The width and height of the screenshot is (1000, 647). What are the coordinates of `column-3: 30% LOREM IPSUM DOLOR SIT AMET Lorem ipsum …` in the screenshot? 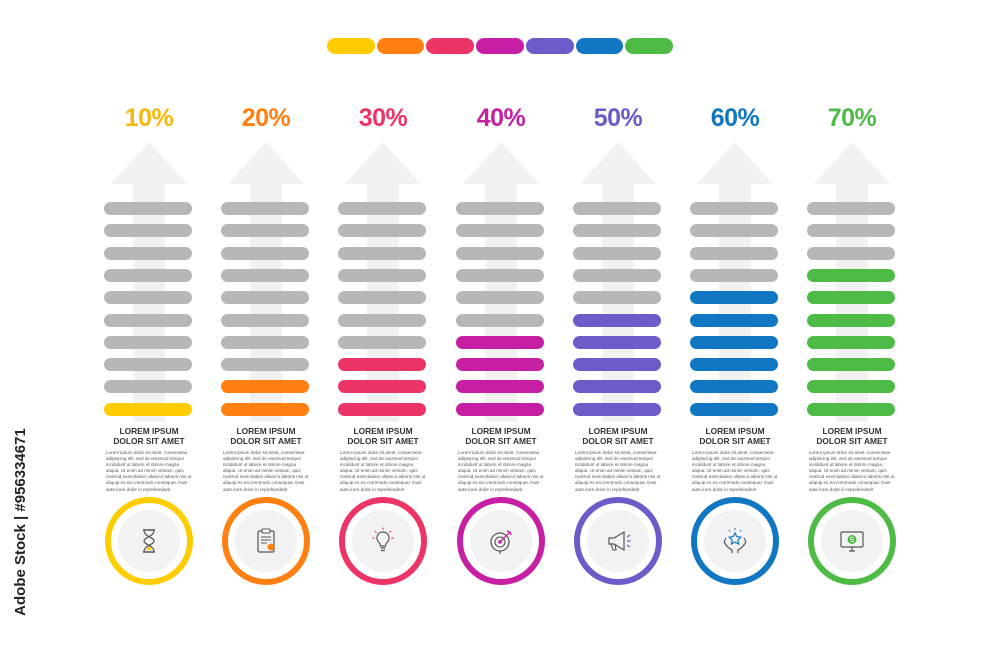 It's located at (383, 323).